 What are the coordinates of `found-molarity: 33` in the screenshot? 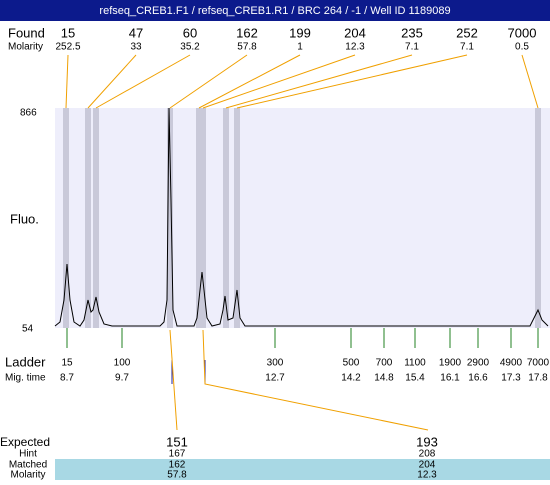 It's located at (136, 47).